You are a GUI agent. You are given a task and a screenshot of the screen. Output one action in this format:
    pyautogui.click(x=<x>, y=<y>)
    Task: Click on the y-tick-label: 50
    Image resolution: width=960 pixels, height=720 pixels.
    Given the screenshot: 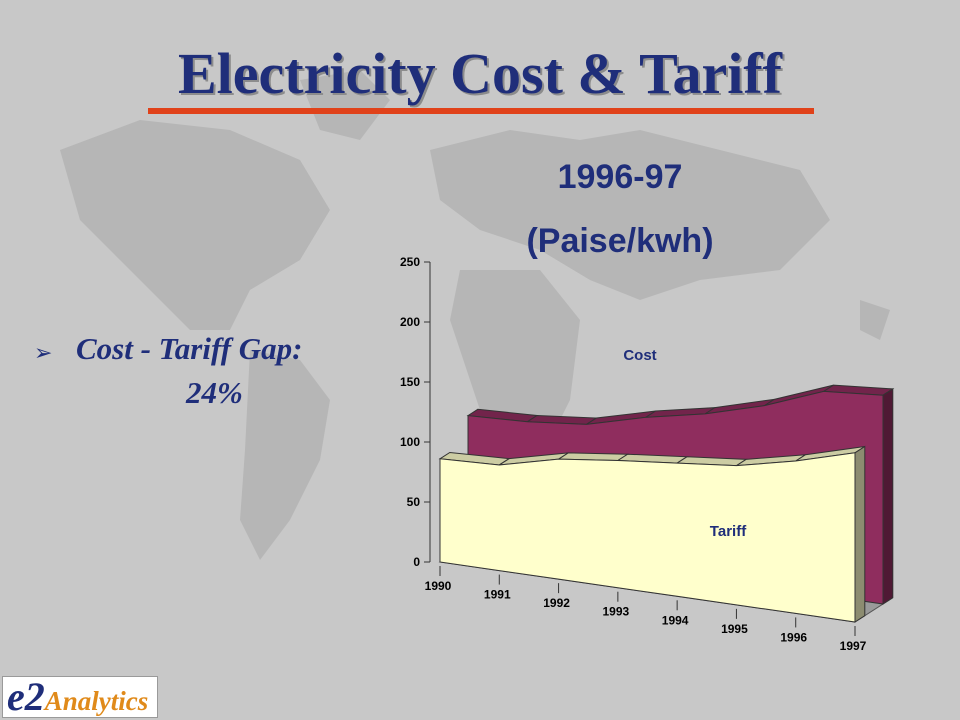 What is the action you would take?
    pyautogui.click(x=414, y=502)
    